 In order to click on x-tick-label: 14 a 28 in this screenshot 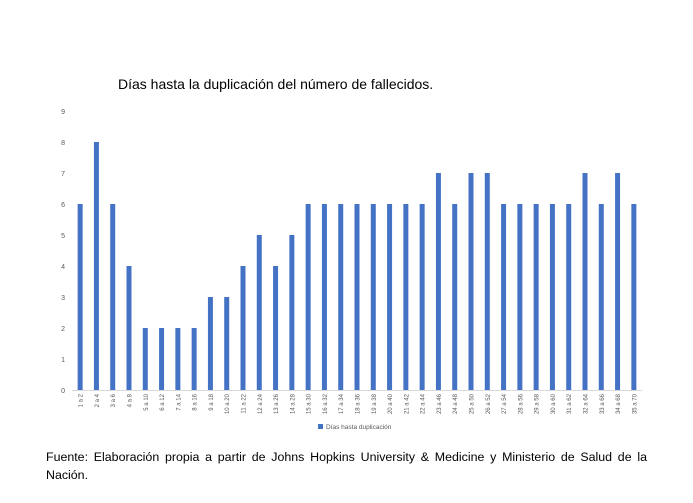, I will do `click(293, 403)`.